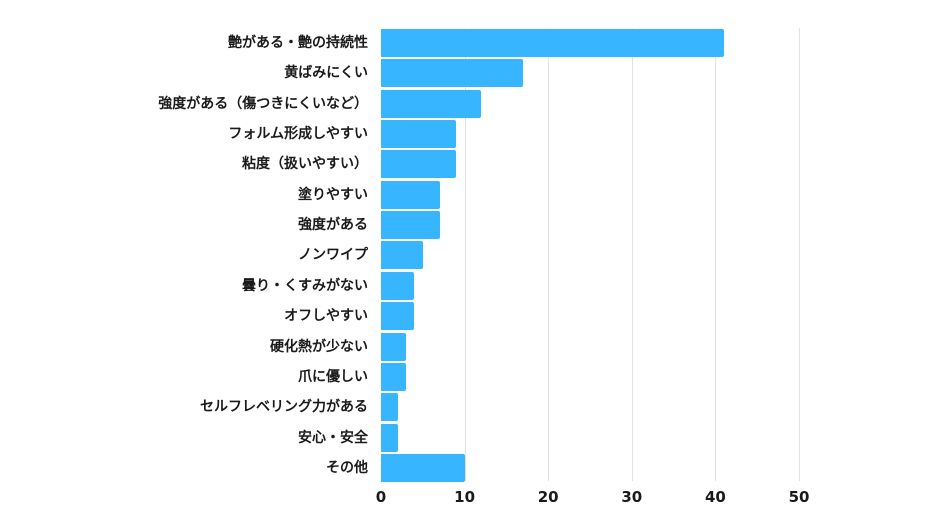 This screenshot has width=940, height=529. What do you see at coordinates (298, 43) in the screenshot?
I see `category-label: 艶がある・艶の持続性` at bounding box center [298, 43].